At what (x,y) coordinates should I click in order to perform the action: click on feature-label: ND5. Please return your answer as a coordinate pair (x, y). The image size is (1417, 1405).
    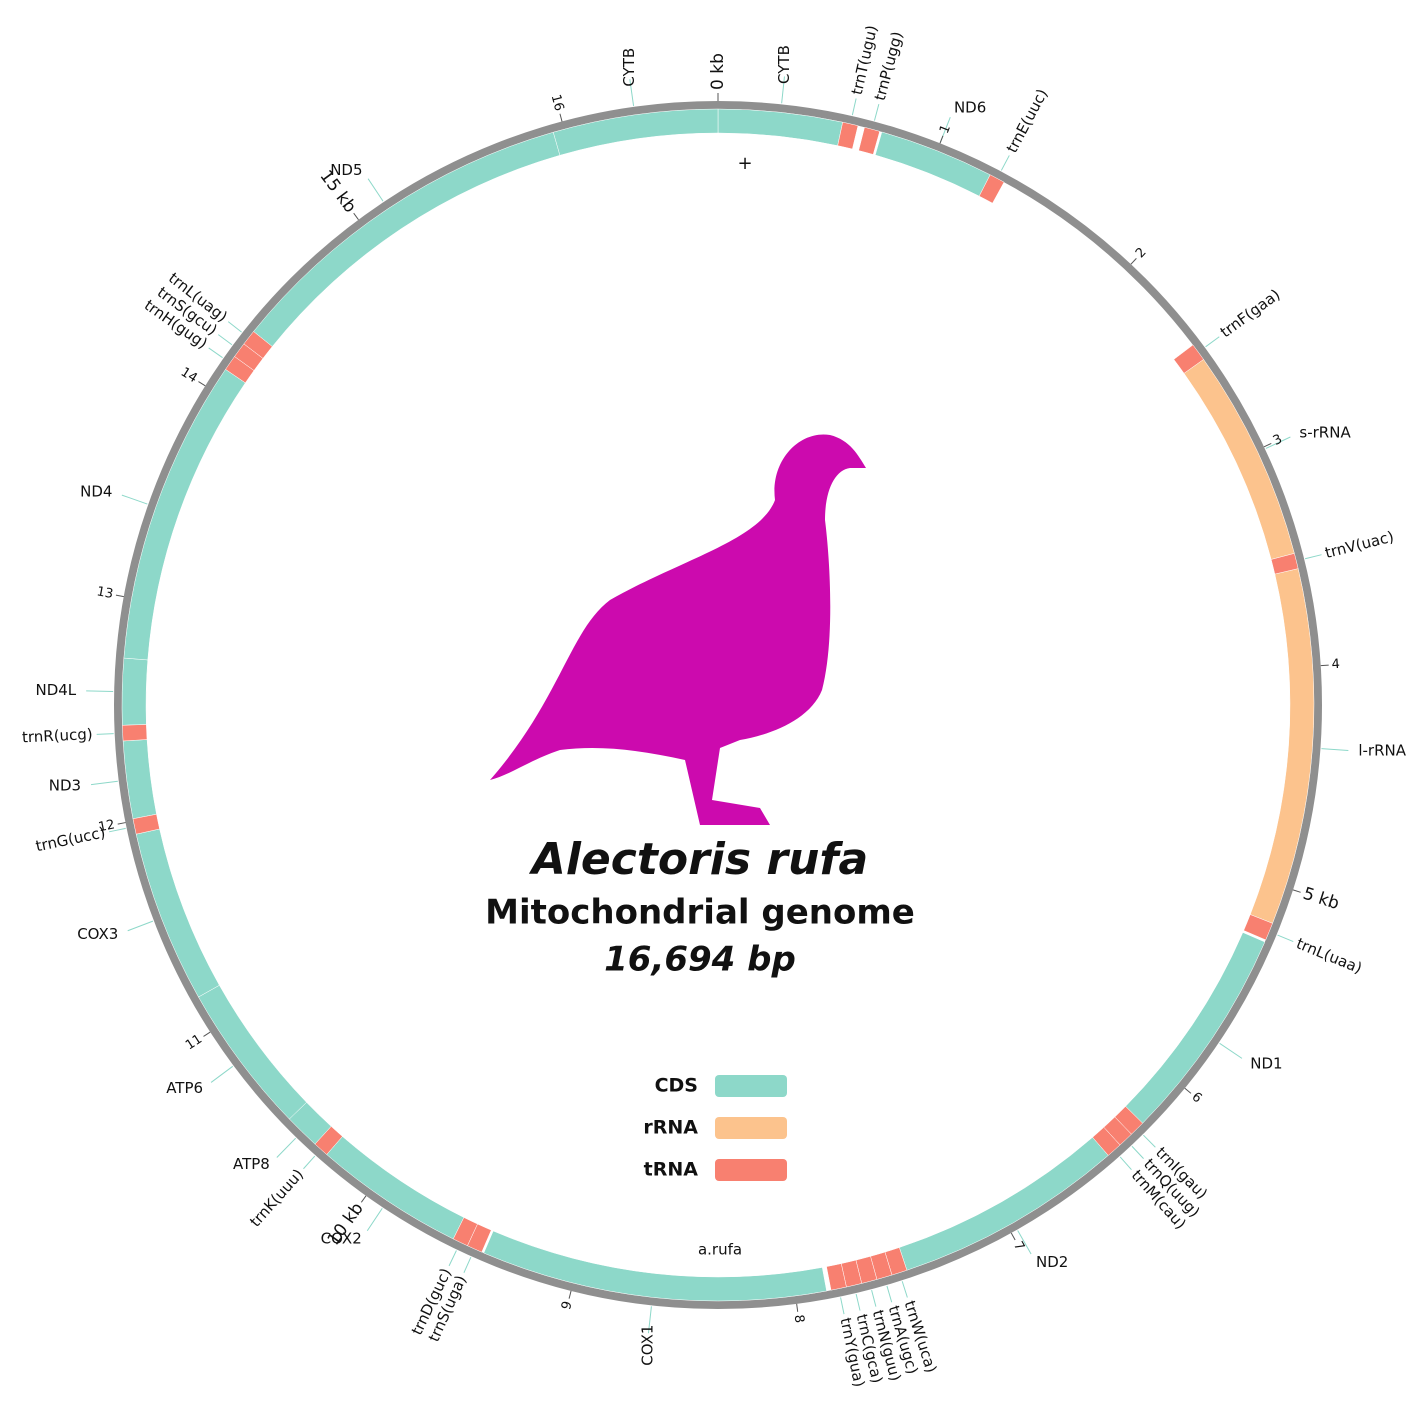
    Looking at the image, I should click on (346, 170).